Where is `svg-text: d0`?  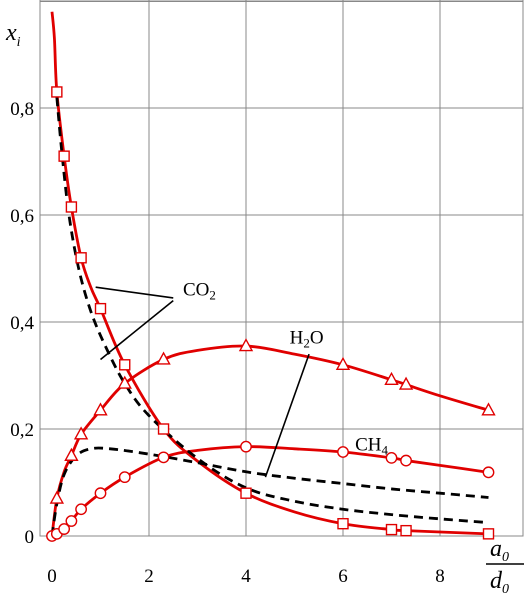 svg-text: d0 is located at coordinates (499, 582).